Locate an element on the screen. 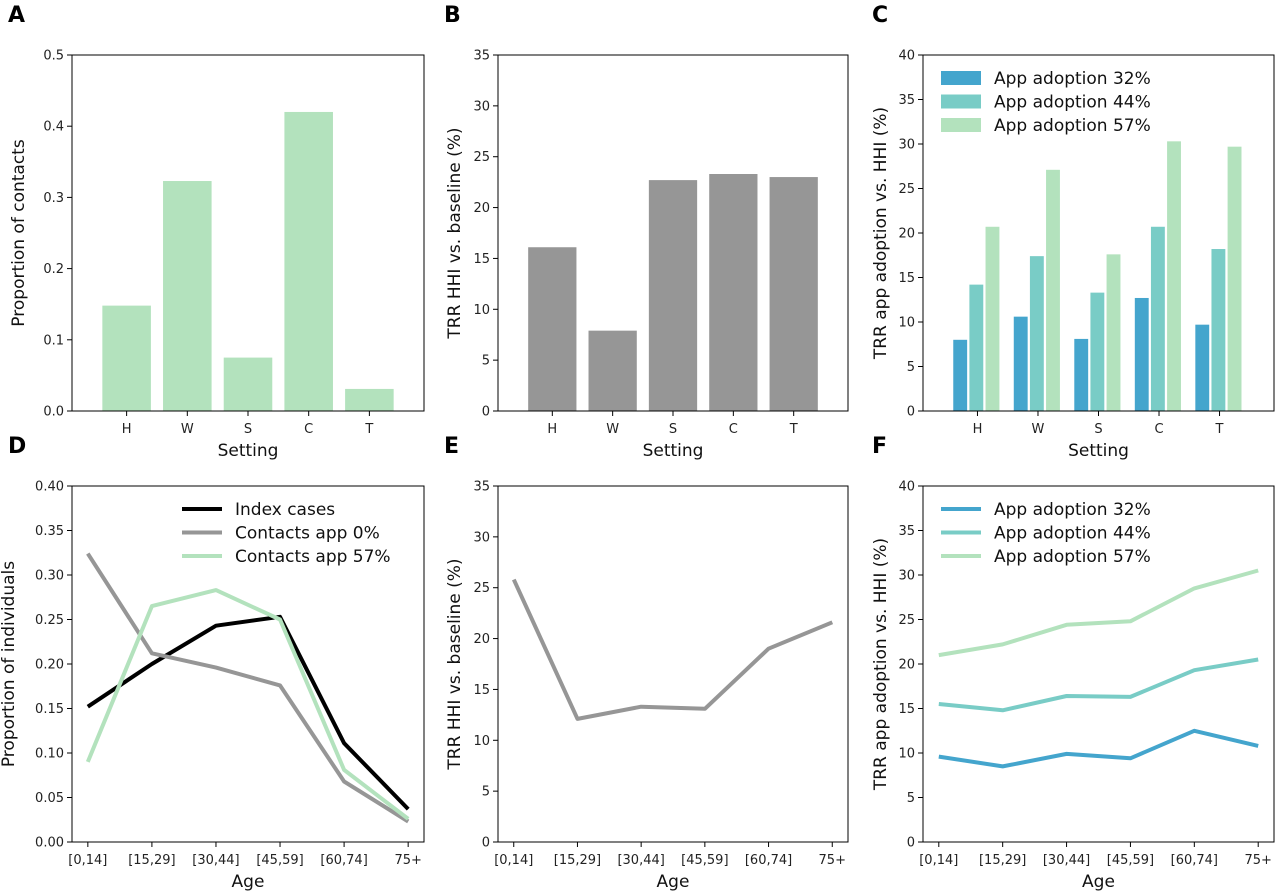 This screenshot has height=893, width=1280. y-tick-label-b-4: 20 is located at coordinates (481, 208).